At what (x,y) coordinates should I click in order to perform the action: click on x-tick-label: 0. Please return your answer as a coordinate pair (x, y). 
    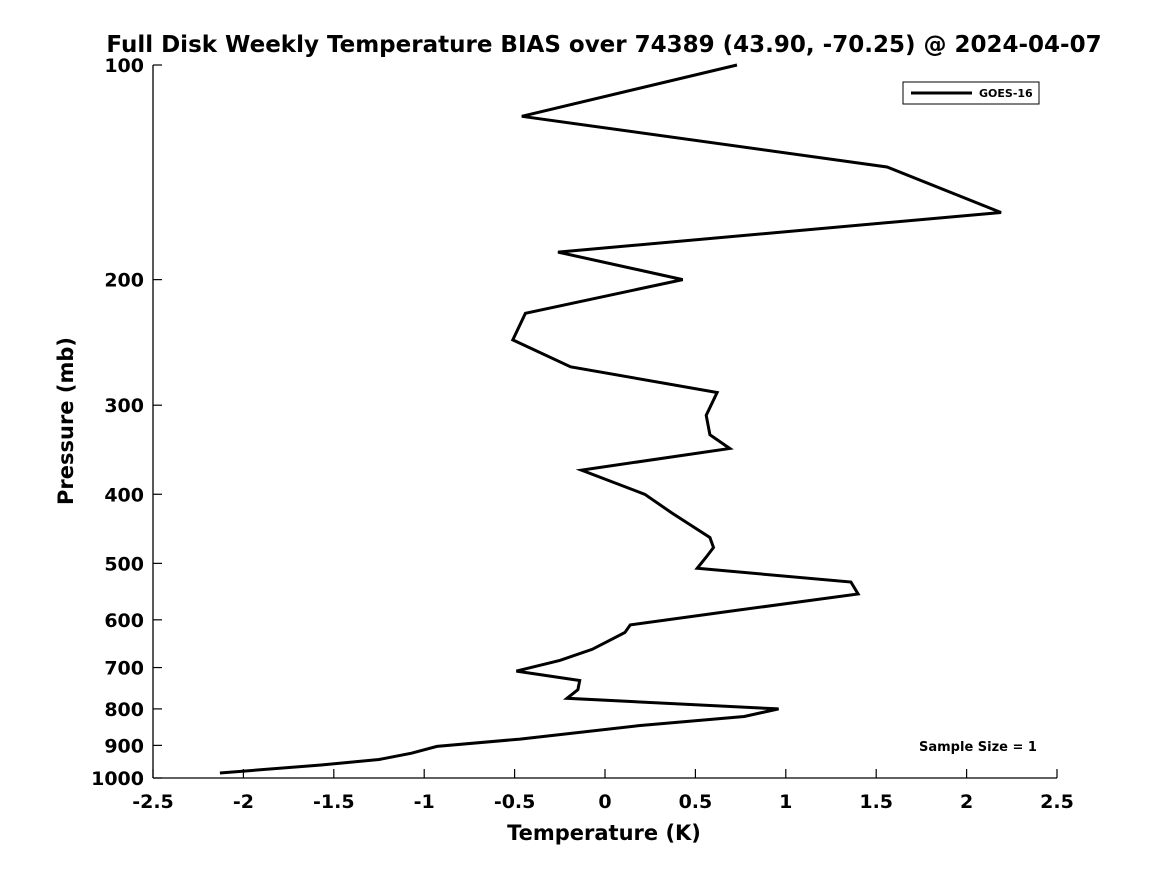
    Looking at the image, I should click on (604, 802).